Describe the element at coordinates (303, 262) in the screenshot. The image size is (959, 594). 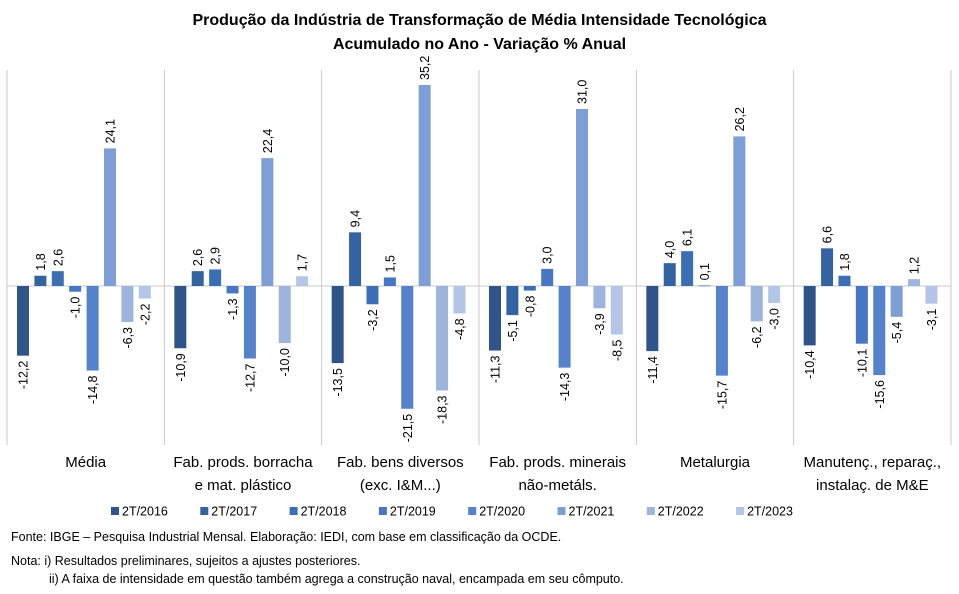
I see `data-label: 1,7` at that location.